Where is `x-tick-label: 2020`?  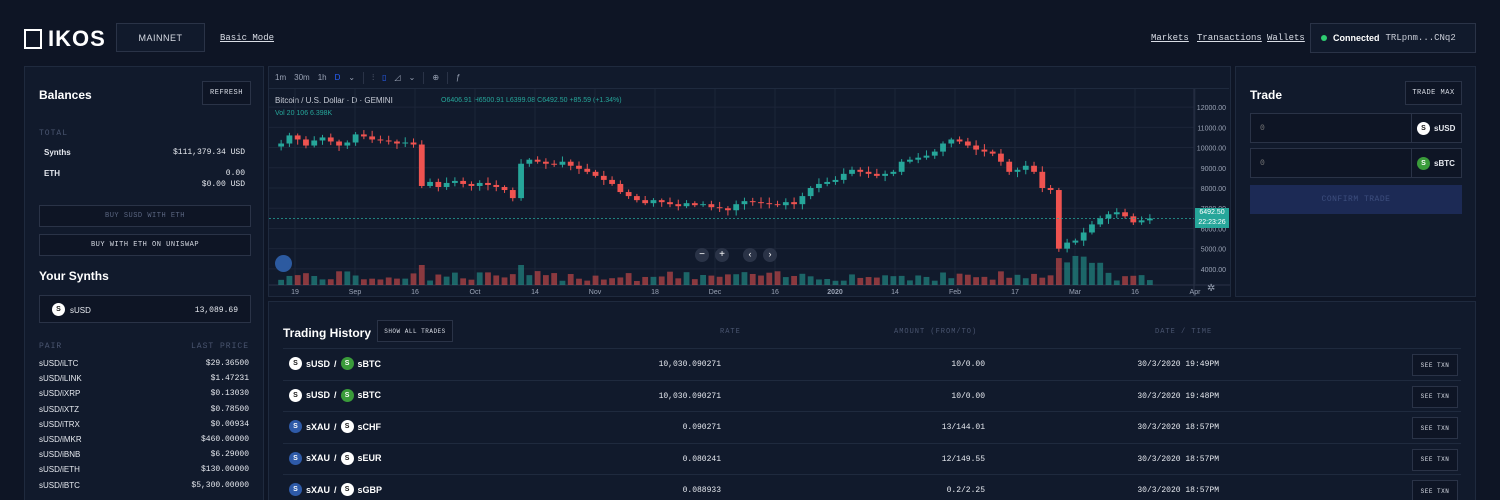
x-tick-label: 2020 is located at coordinates (835, 292).